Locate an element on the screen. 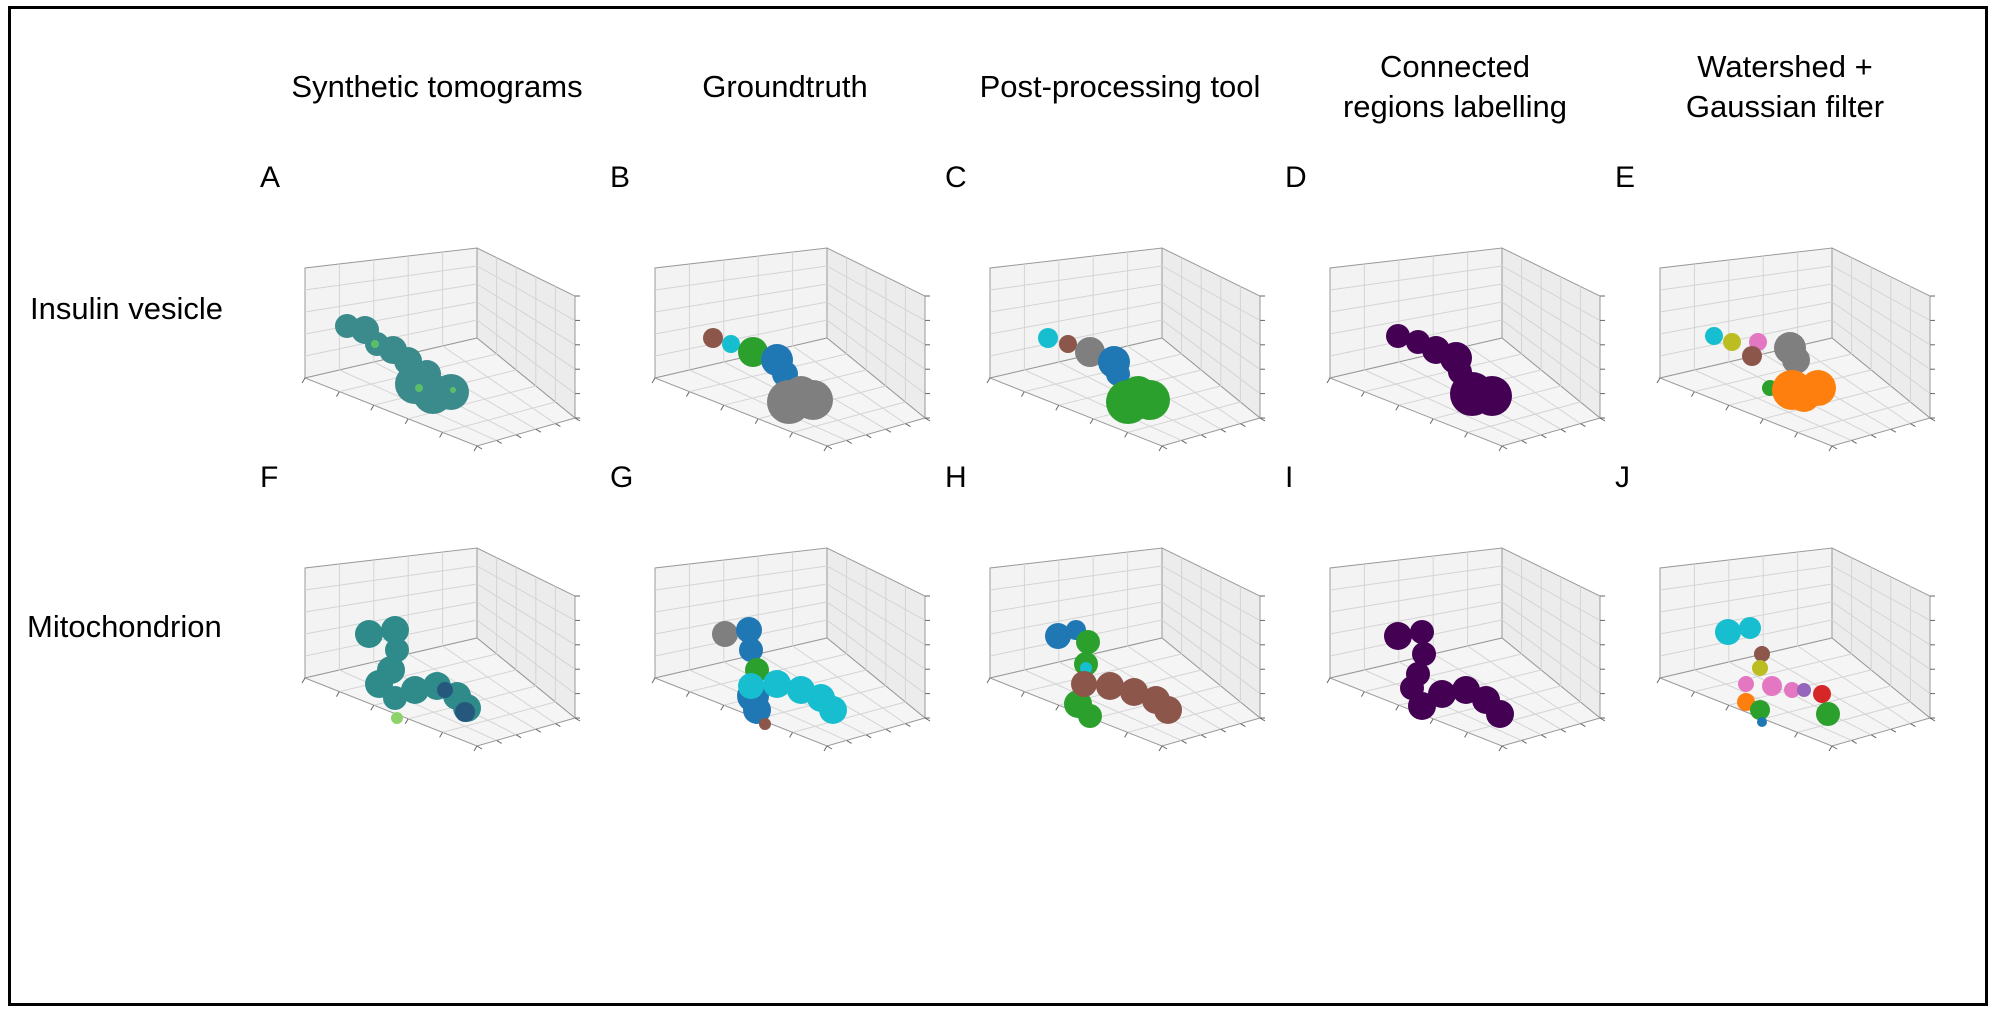  plot-3d-d is located at coordinates (1466, 349).